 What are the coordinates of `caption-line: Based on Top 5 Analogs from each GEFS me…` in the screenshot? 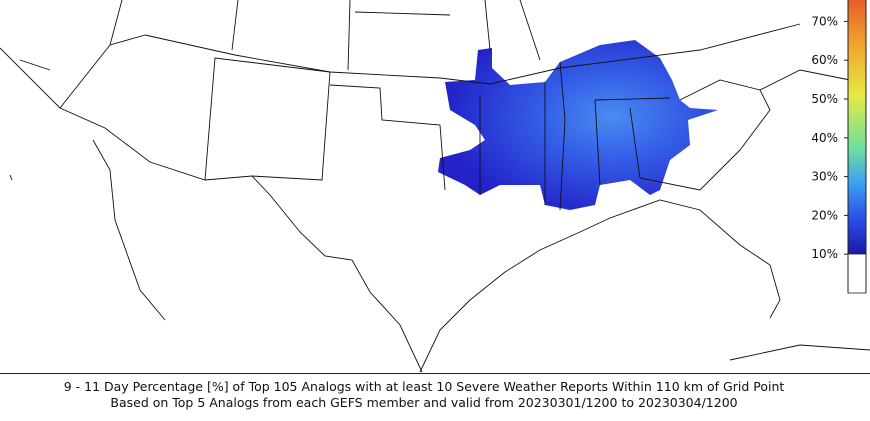 It's located at (423, 402).